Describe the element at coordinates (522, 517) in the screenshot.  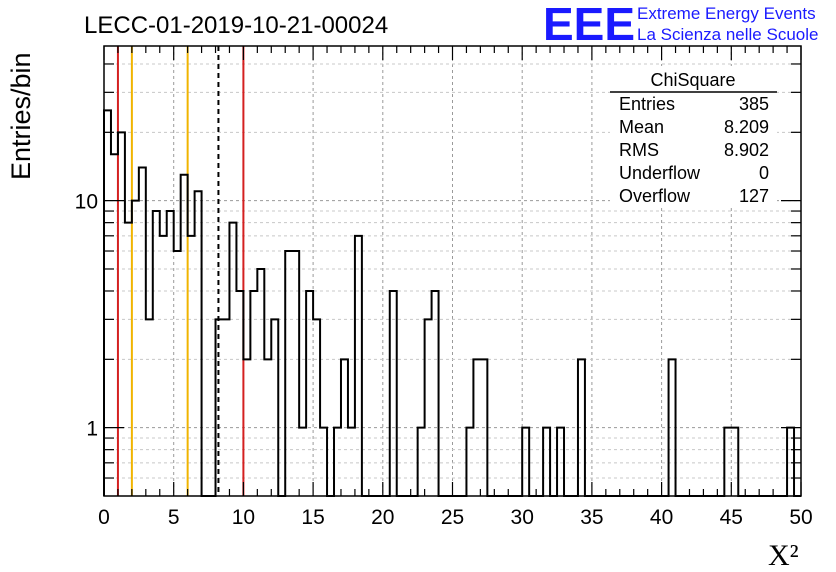
I see `x-tick-label: 30` at that location.